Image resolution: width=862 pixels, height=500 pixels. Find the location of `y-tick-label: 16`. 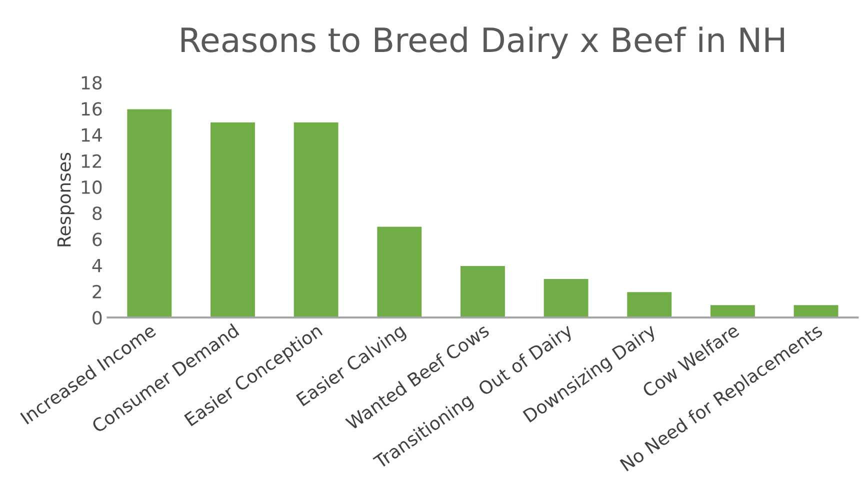

y-tick-label: 16 is located at coordinates (92, 109).